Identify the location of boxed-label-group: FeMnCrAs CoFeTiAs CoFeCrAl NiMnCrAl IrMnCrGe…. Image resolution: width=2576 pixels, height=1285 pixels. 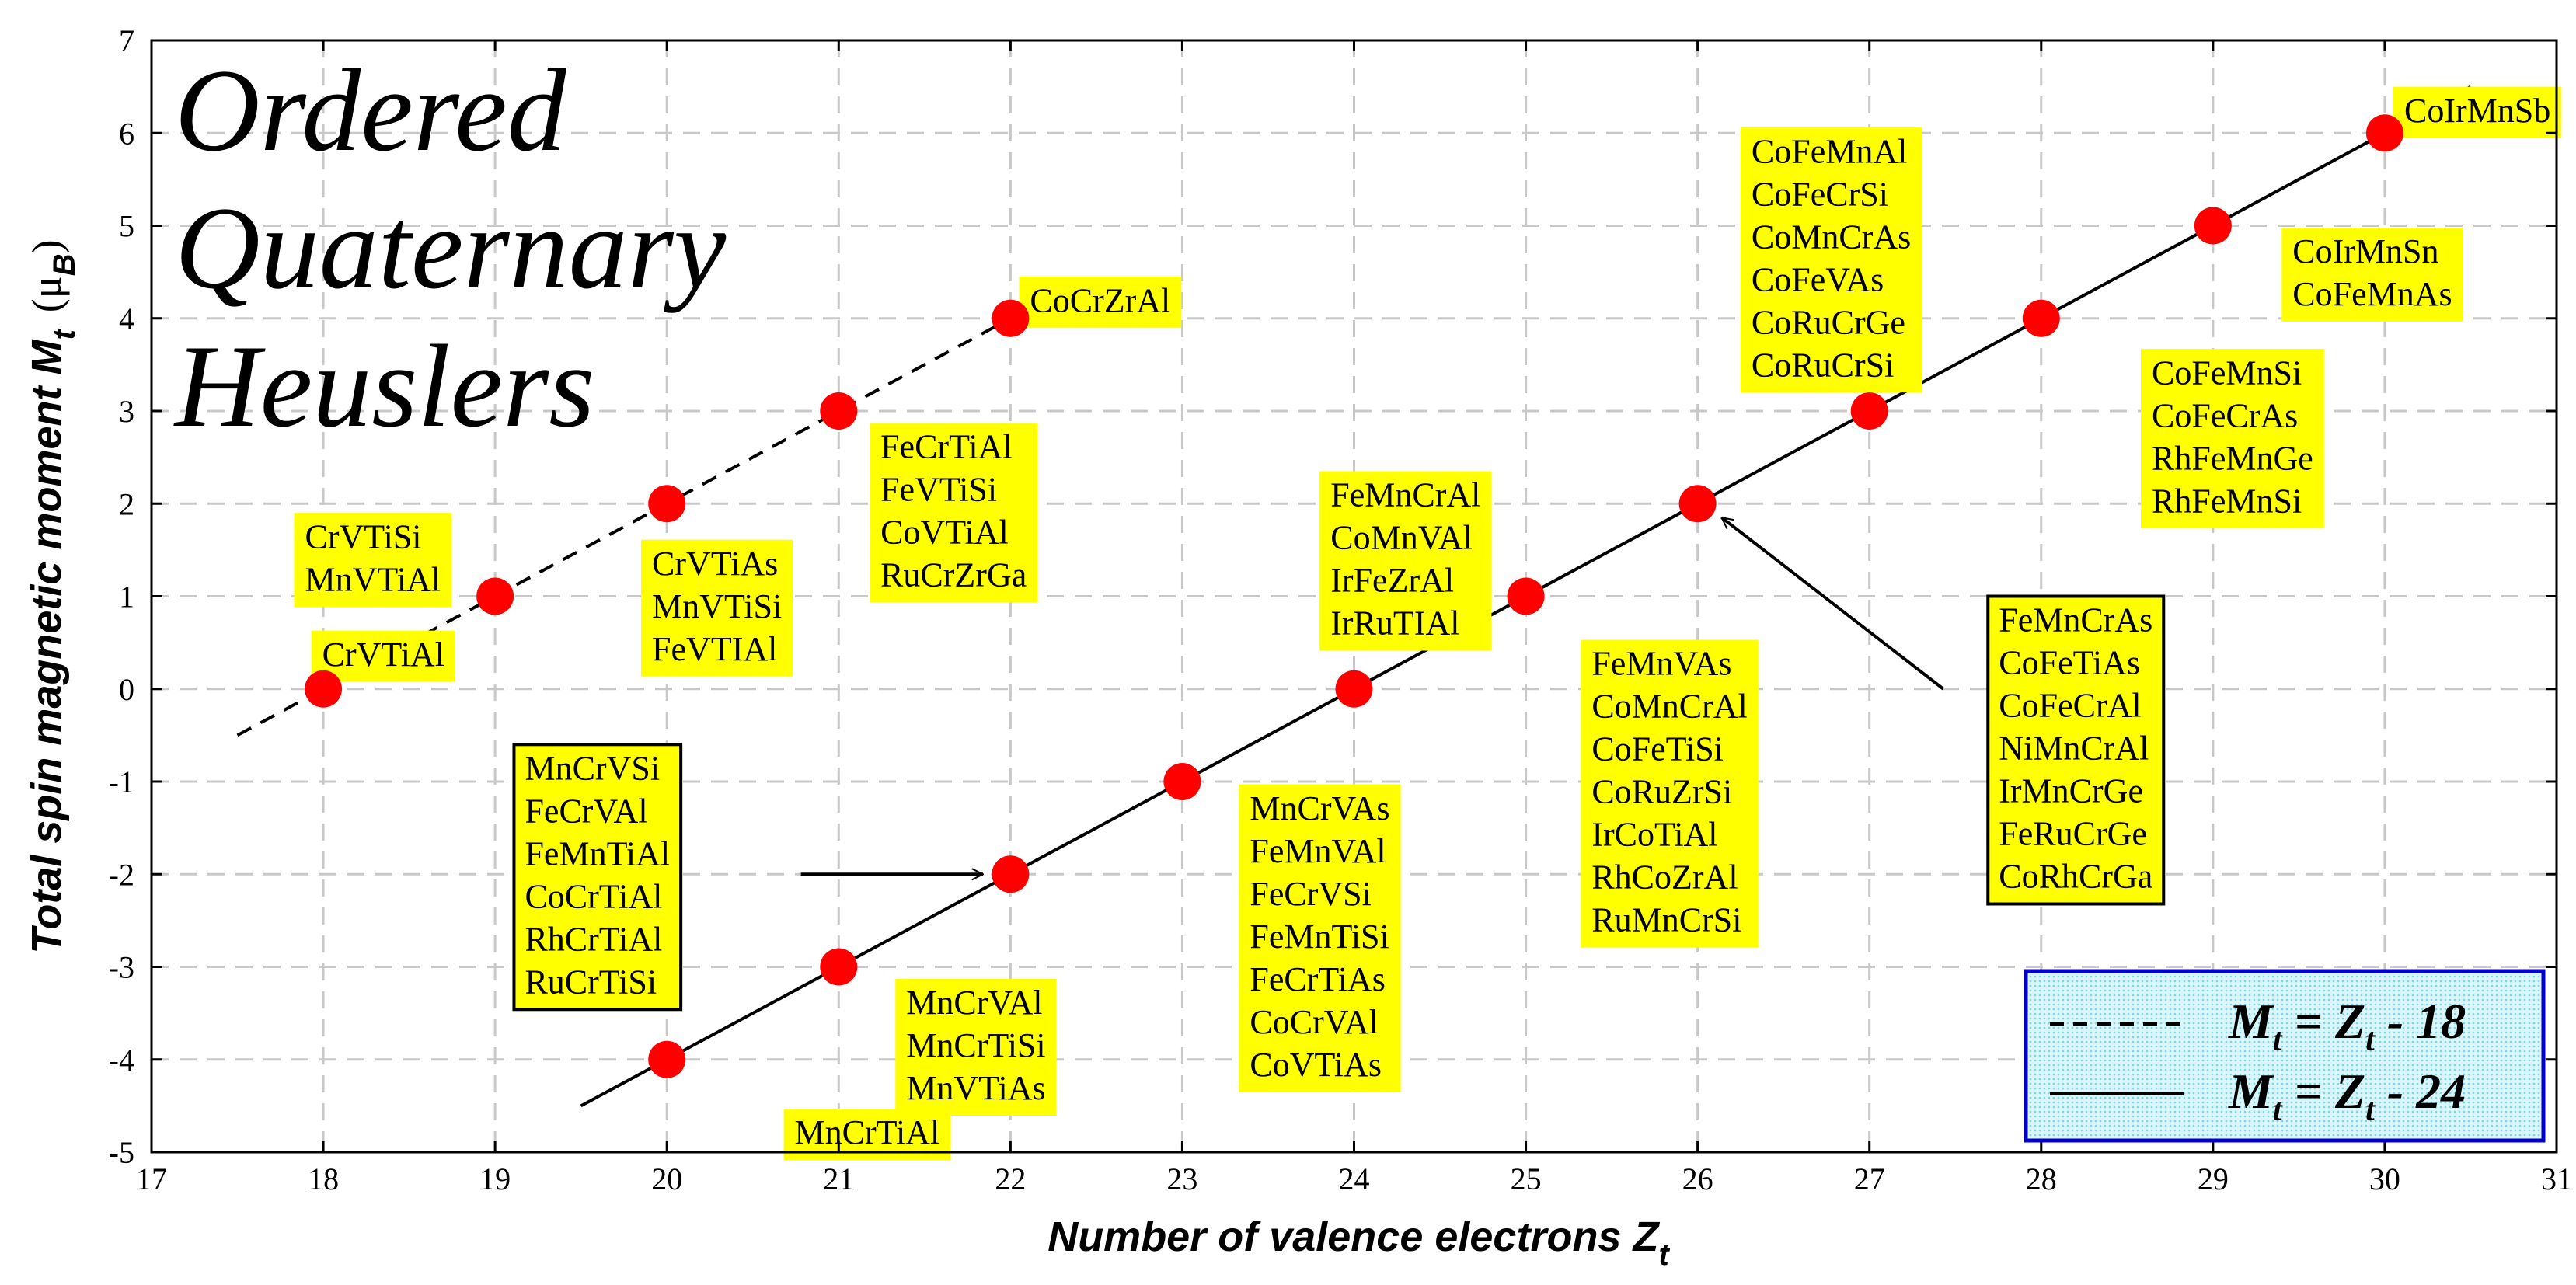
(2076, 750).